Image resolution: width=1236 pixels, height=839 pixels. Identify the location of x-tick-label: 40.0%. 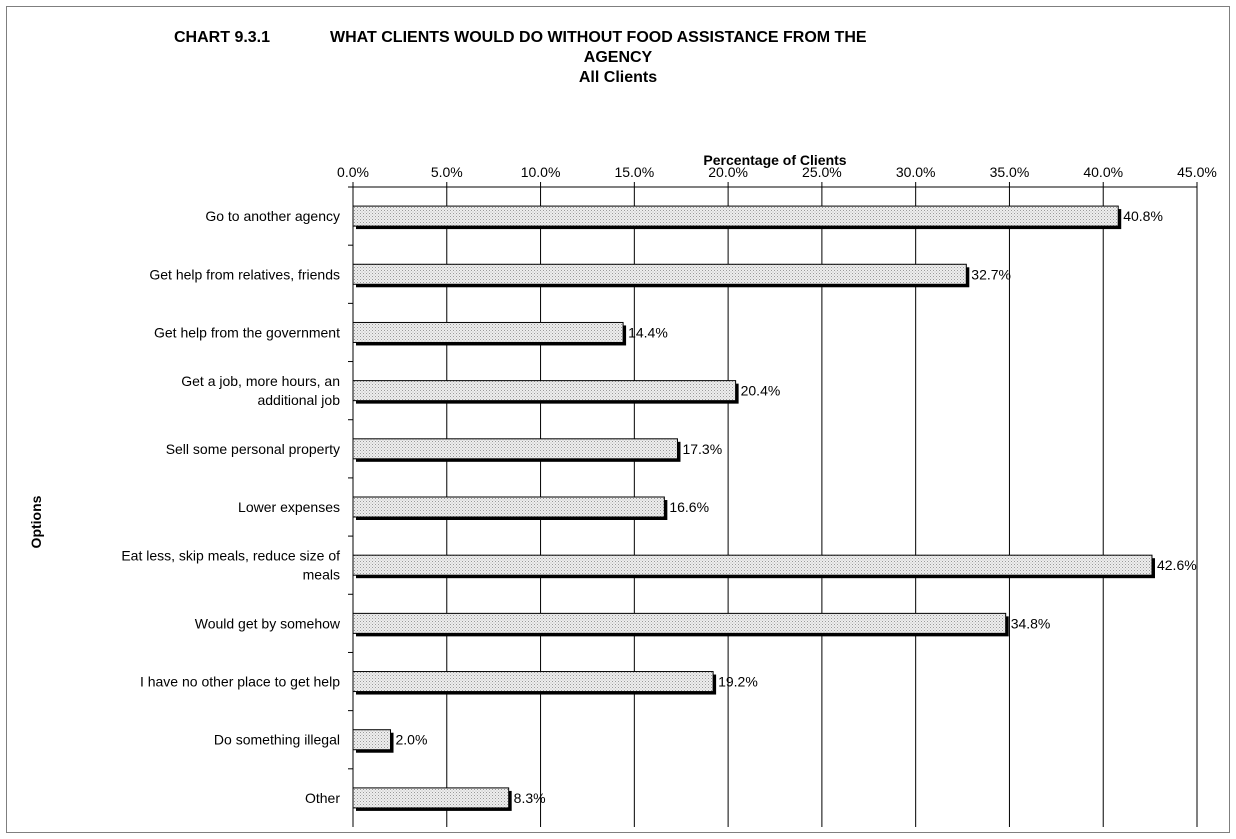
(1103, 172).